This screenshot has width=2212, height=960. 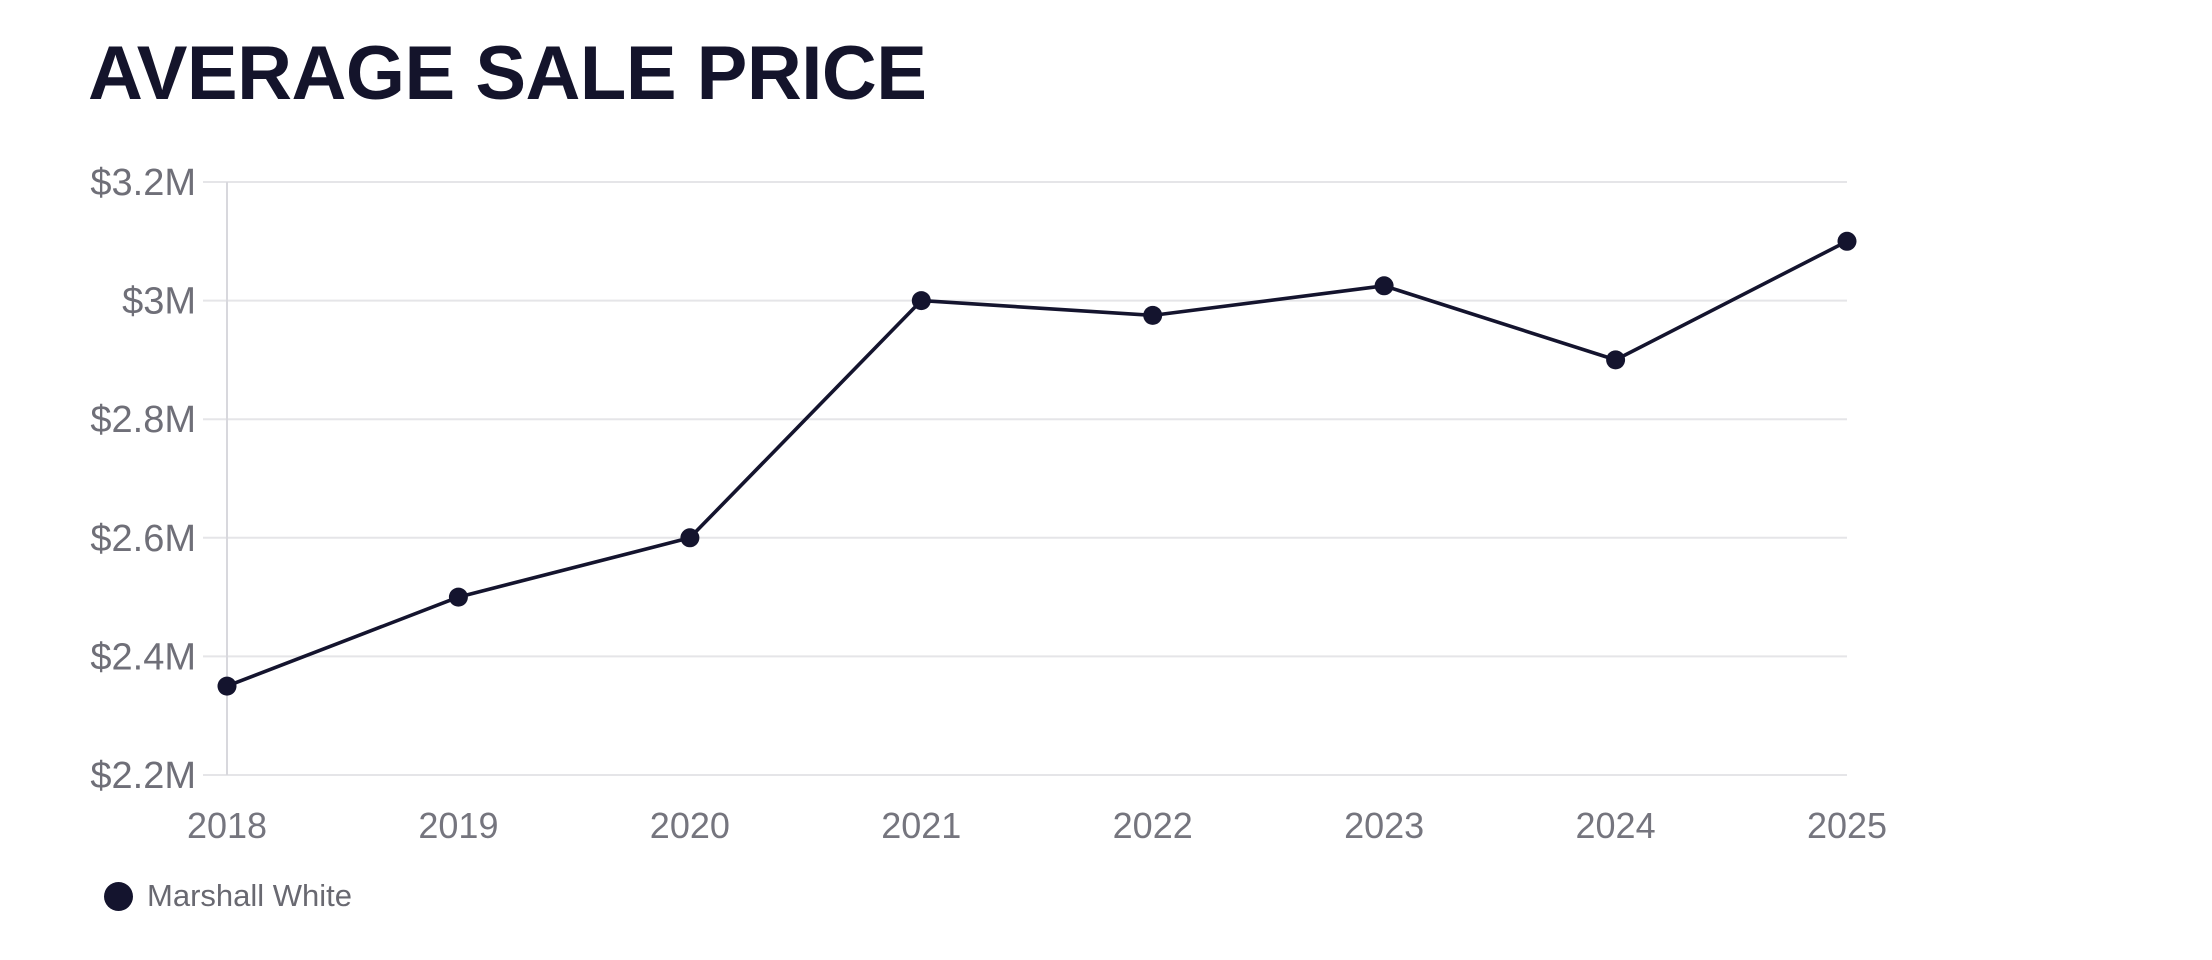 What do you see at coordinates (1616, 825) in the screenshot?
I see `x-tick-label: 2024` at bounding box center [1616, 825].